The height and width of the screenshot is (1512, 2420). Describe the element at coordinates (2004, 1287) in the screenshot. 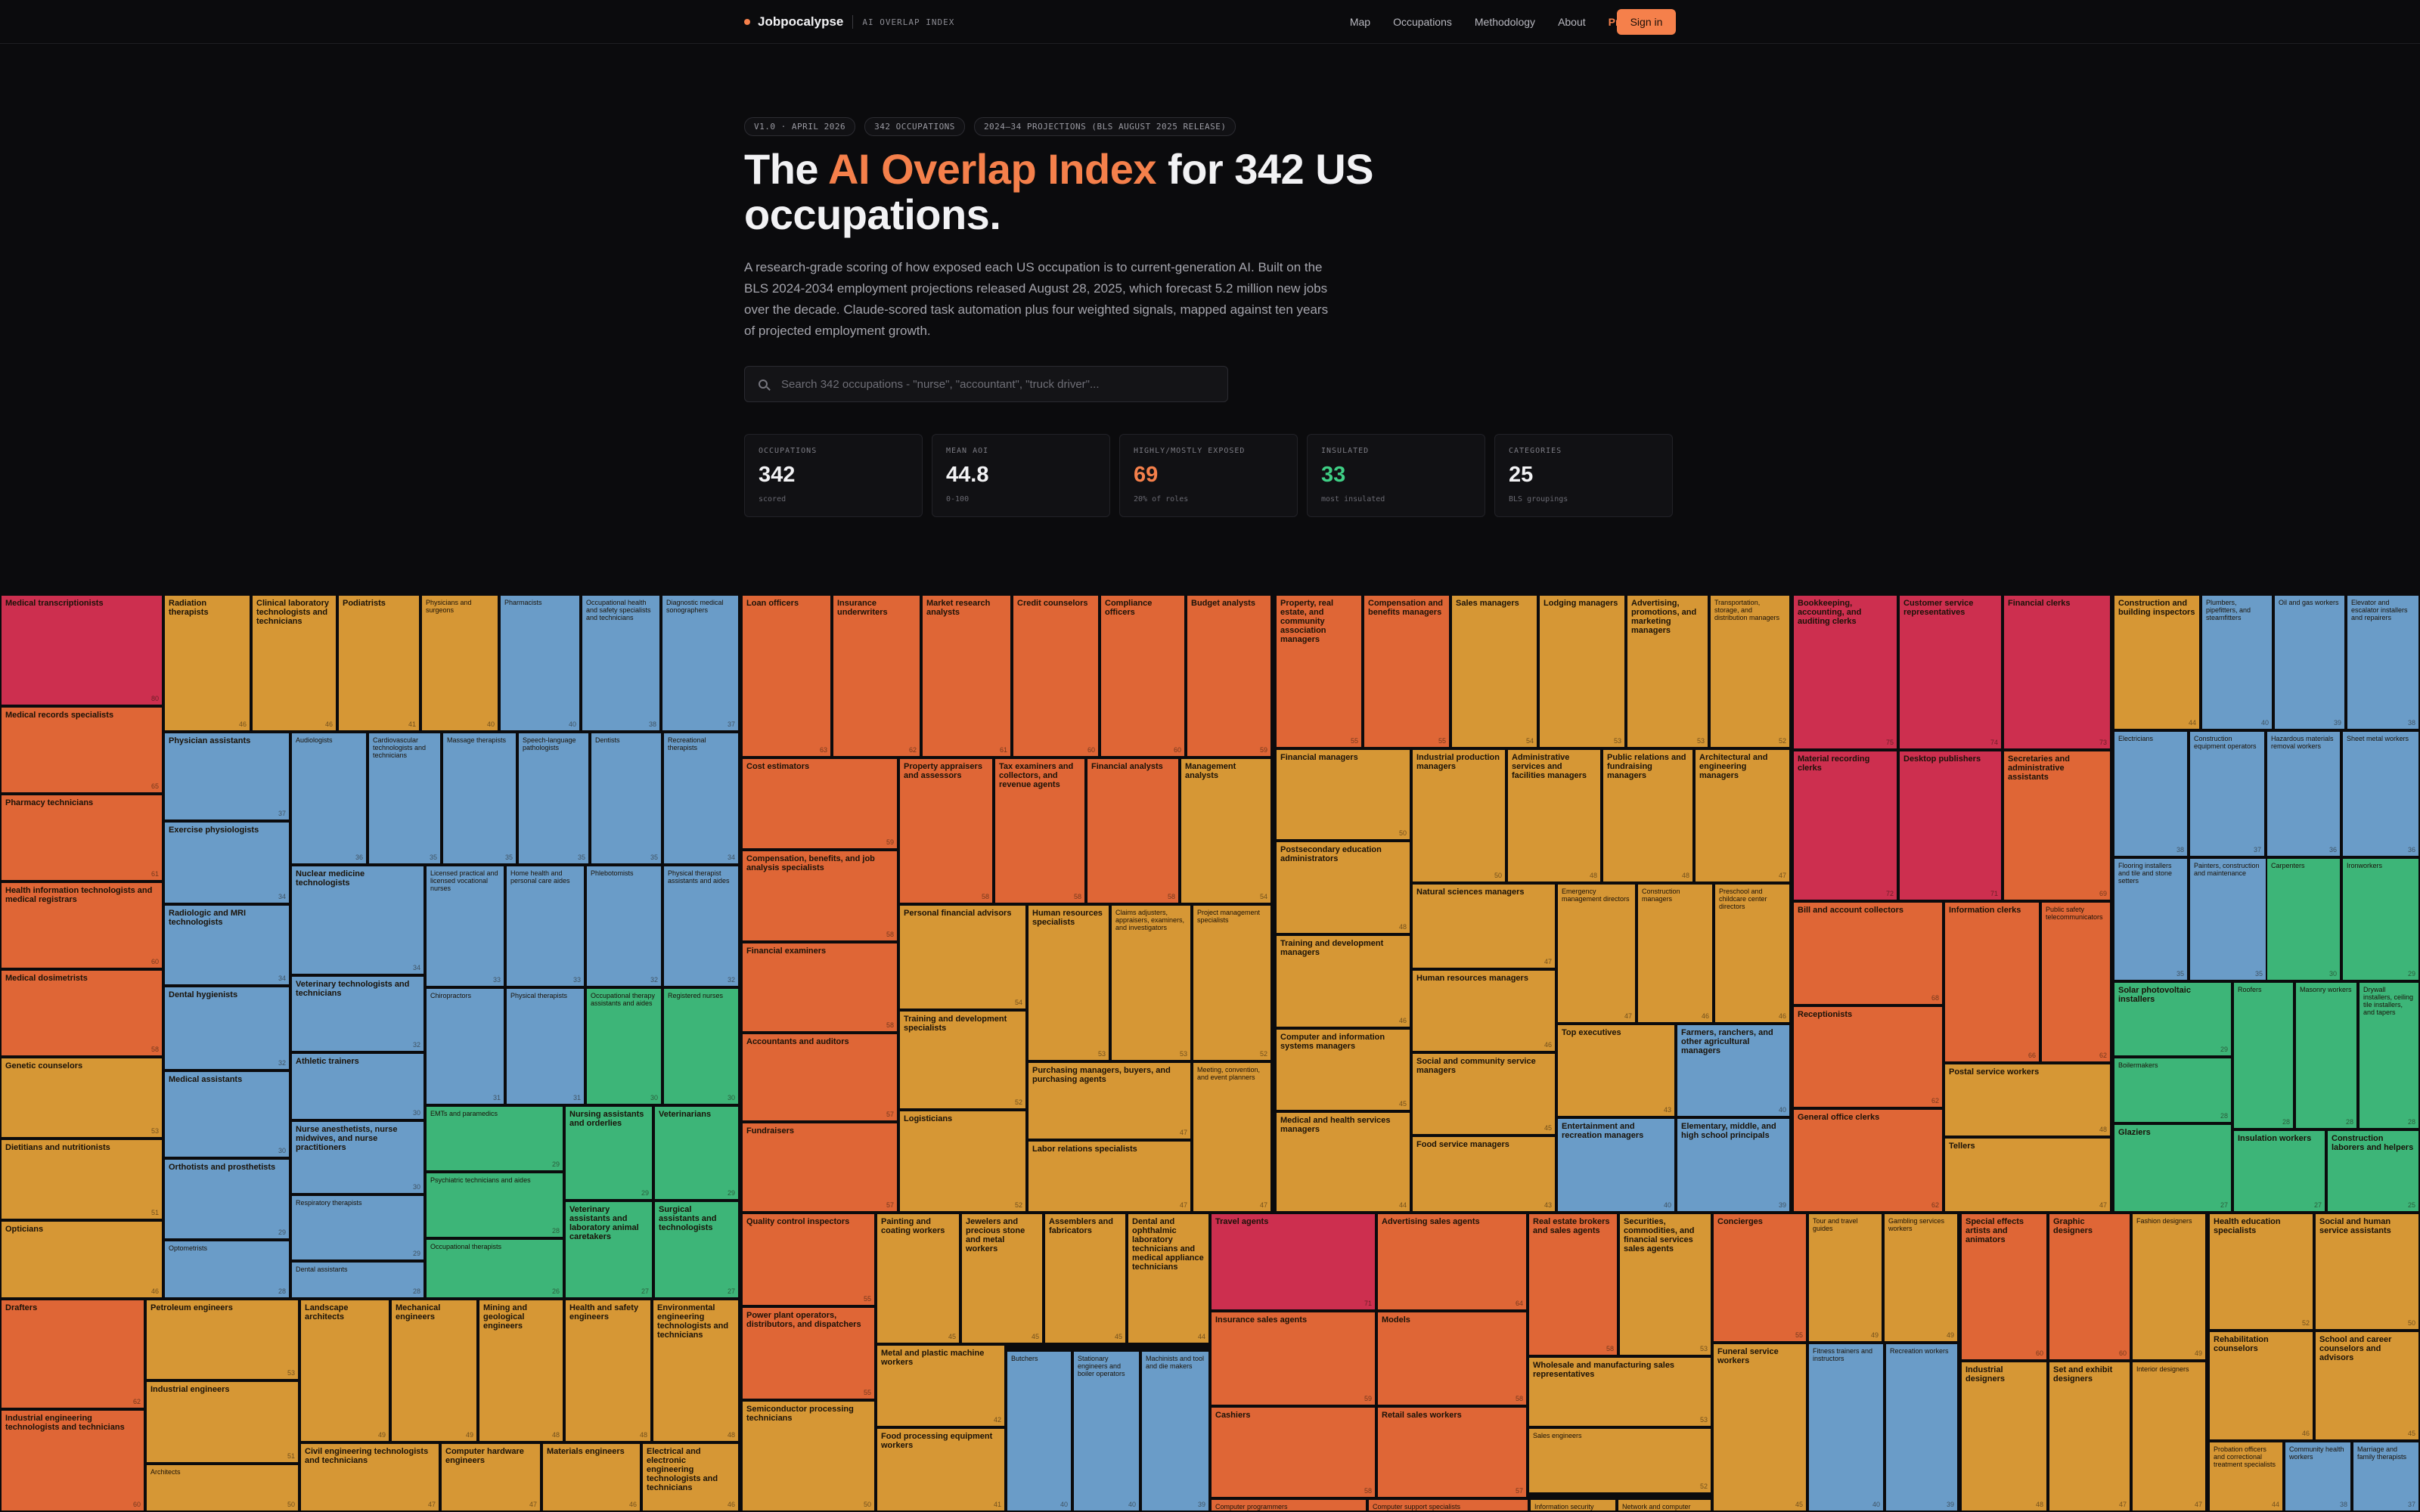

I see `treemap-tile: Special effects artists and animators 60` at that location.